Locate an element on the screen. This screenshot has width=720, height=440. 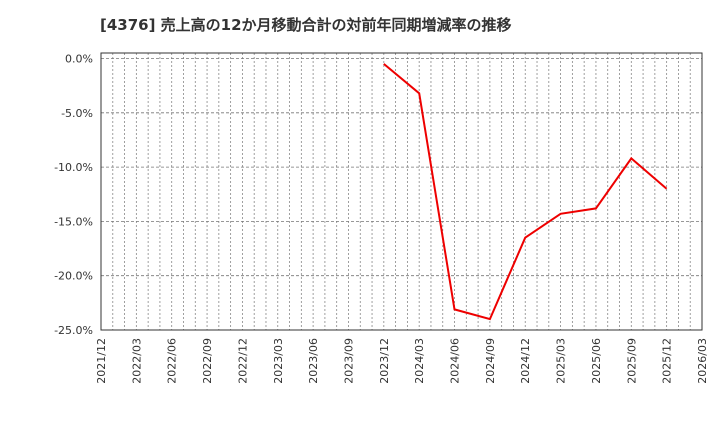
y-tick-label: -20.0% is located at coordinates (73, 276).